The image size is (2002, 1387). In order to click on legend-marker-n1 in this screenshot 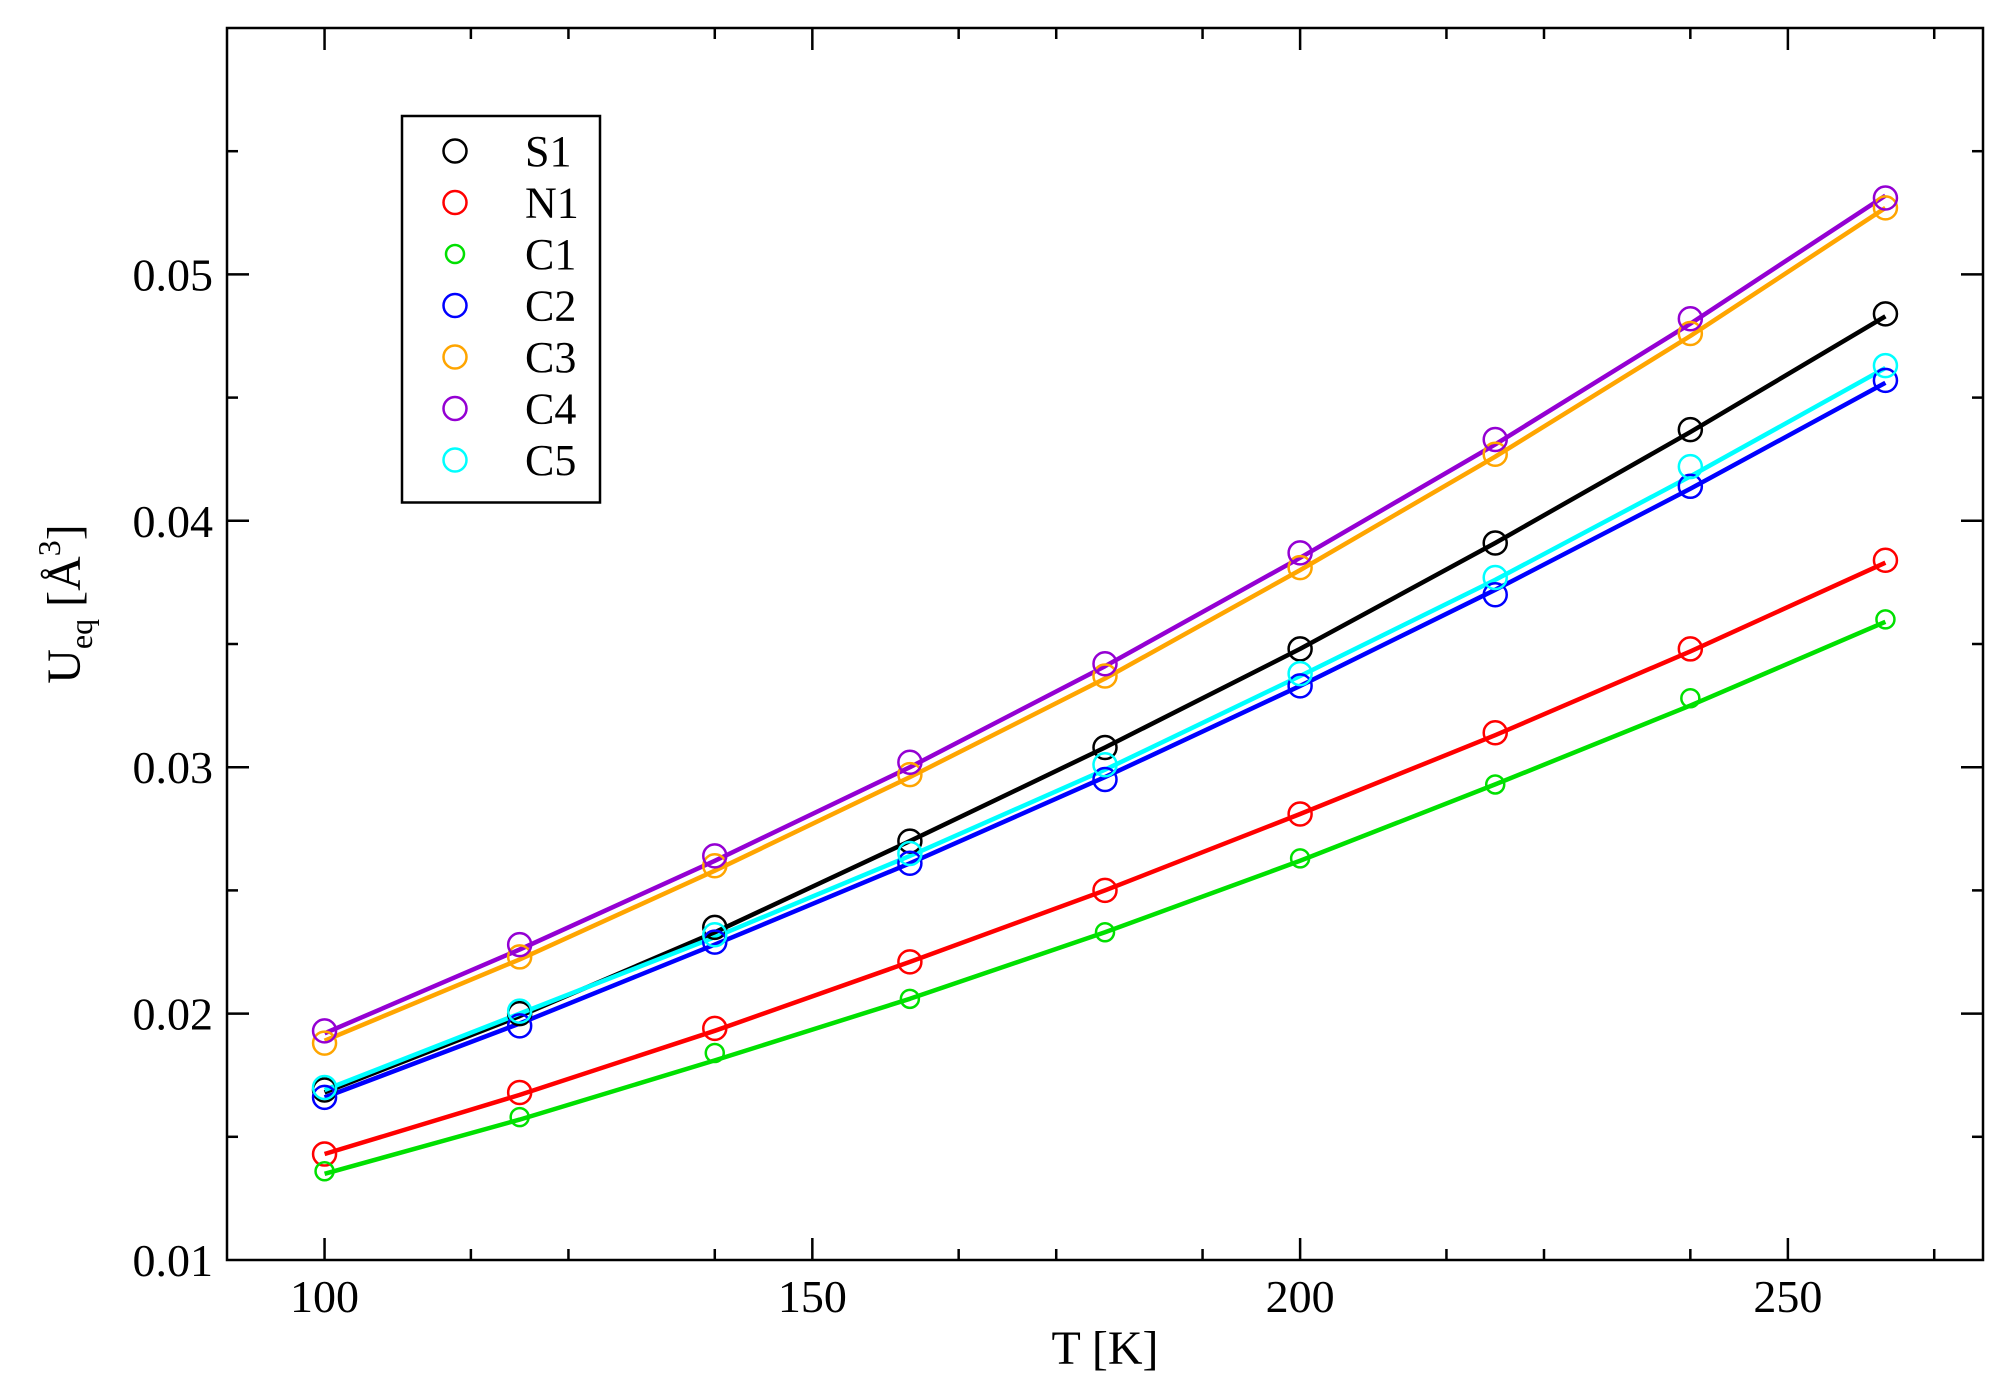, I will do `click(455, 202)`.